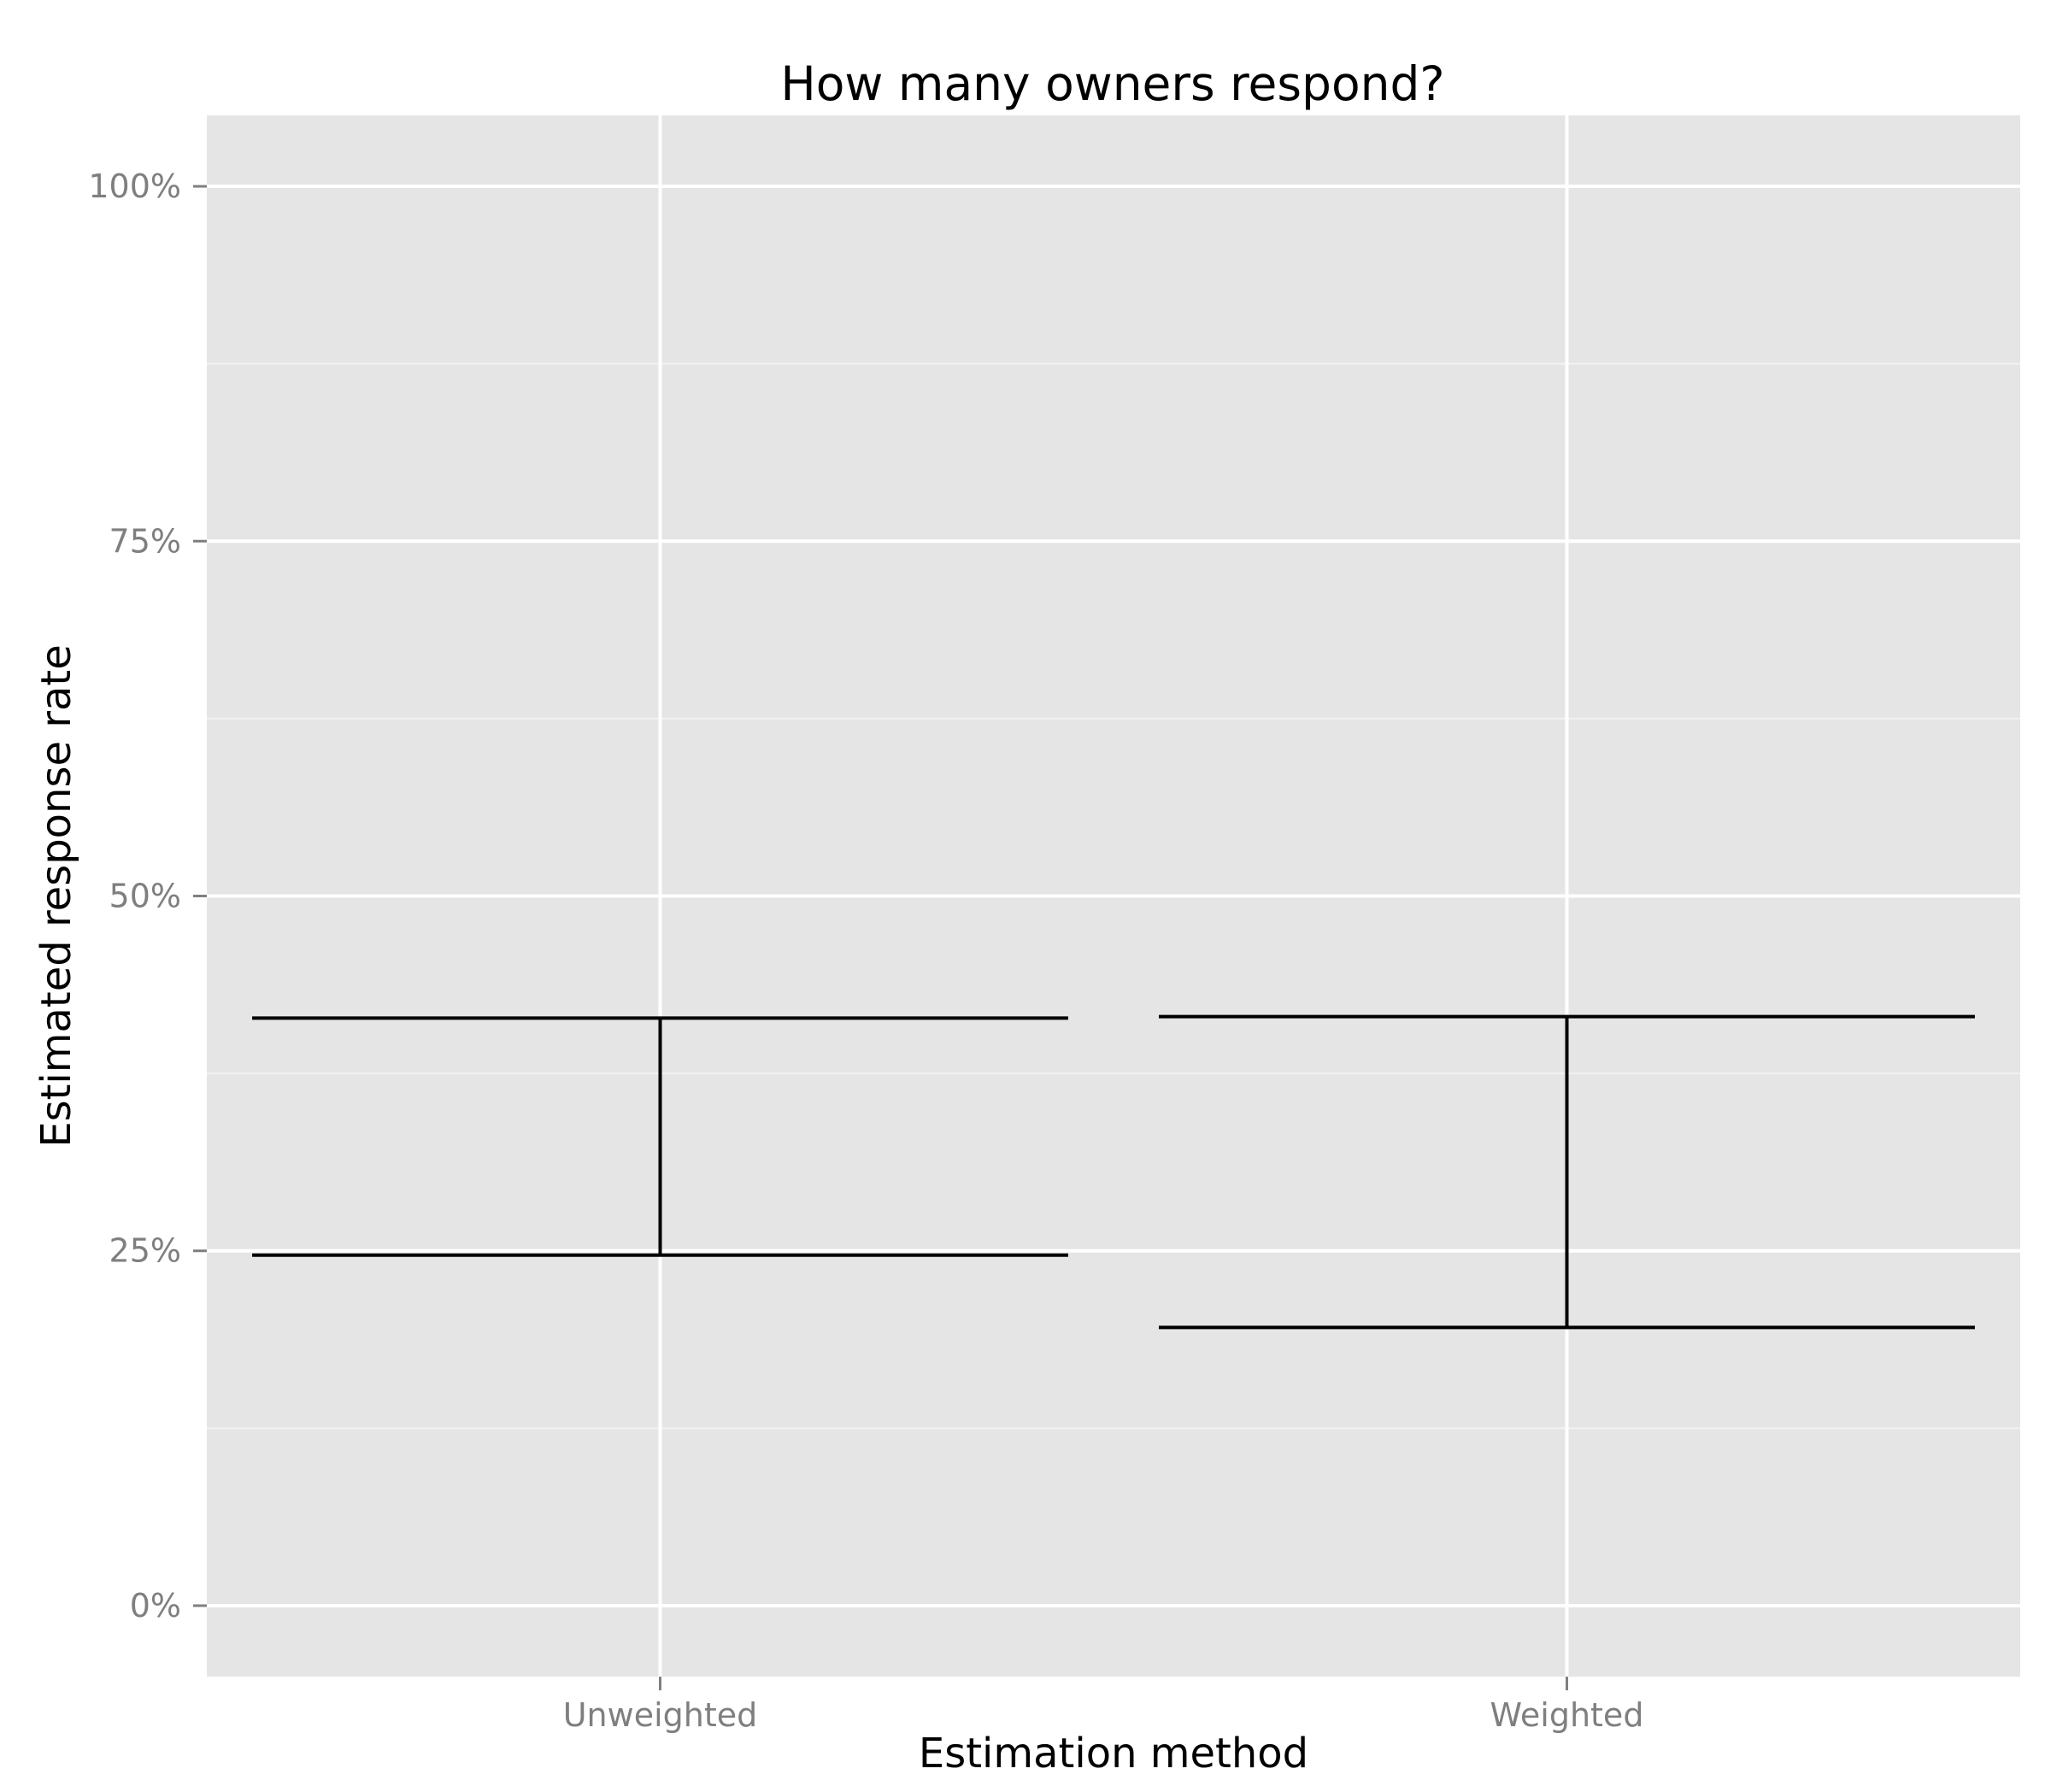 This screenshot has height=1792, width=2051. Describe the element at coordinates (1112, 83) in the screenshot. I see `chart-title: How many owners respond?` at that location.